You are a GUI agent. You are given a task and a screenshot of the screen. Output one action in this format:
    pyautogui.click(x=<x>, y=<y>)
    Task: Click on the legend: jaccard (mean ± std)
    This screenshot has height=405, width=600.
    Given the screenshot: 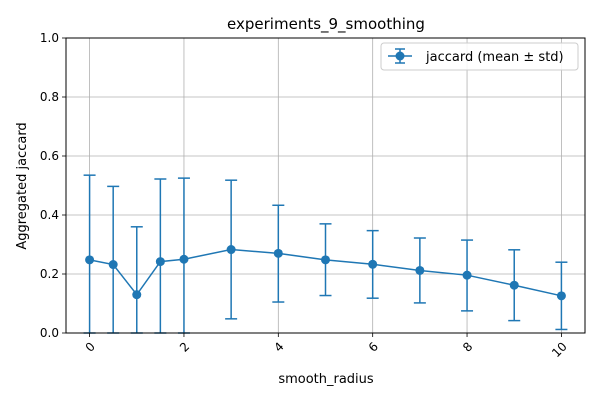 What is the action you would take?
    pyautogui.click(x=479, y=56)
    